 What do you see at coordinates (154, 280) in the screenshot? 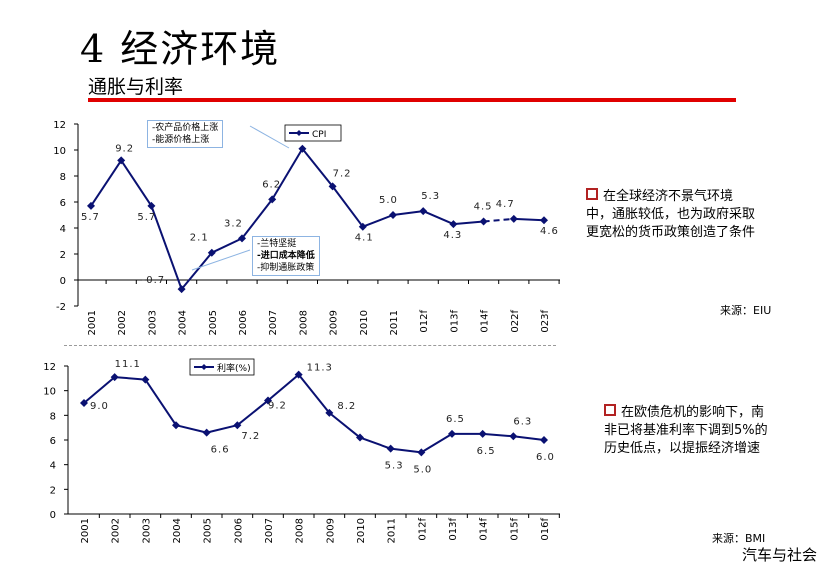
I see `data-label: -0.7` at bounding box center [154, 280].